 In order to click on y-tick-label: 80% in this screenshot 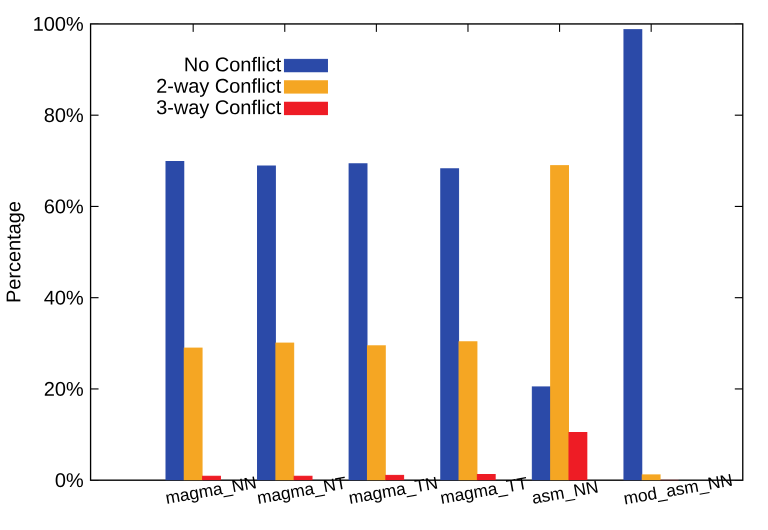, I will do `click(63, 115)`.